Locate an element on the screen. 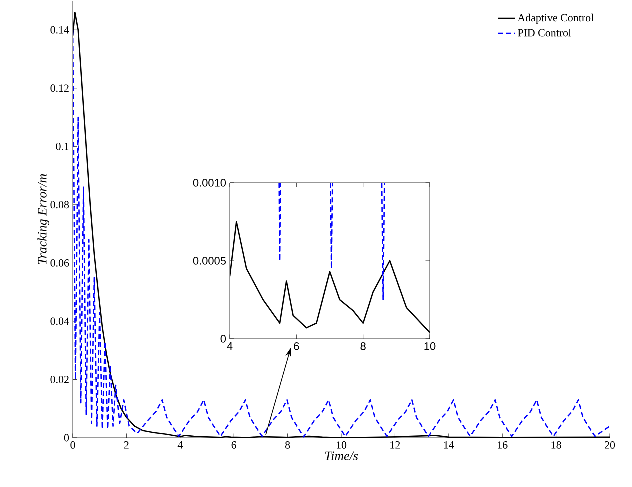 The height and width of the screenshot is (487, 632). y-tick-label: 0.02 is located at coordinates (59, 380).